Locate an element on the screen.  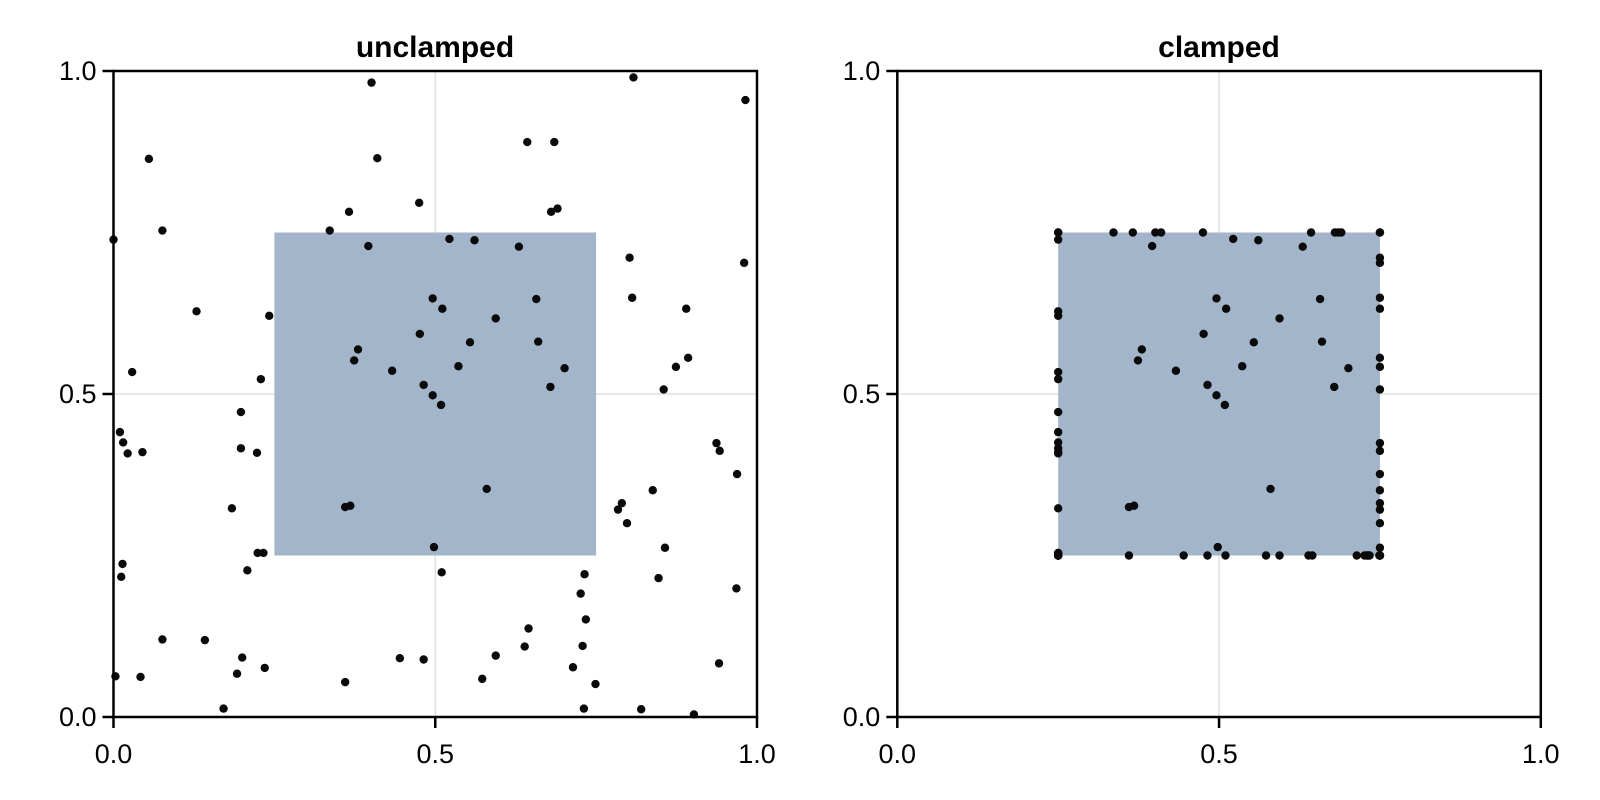
scatter-points is located at coordinates (1219, 394).